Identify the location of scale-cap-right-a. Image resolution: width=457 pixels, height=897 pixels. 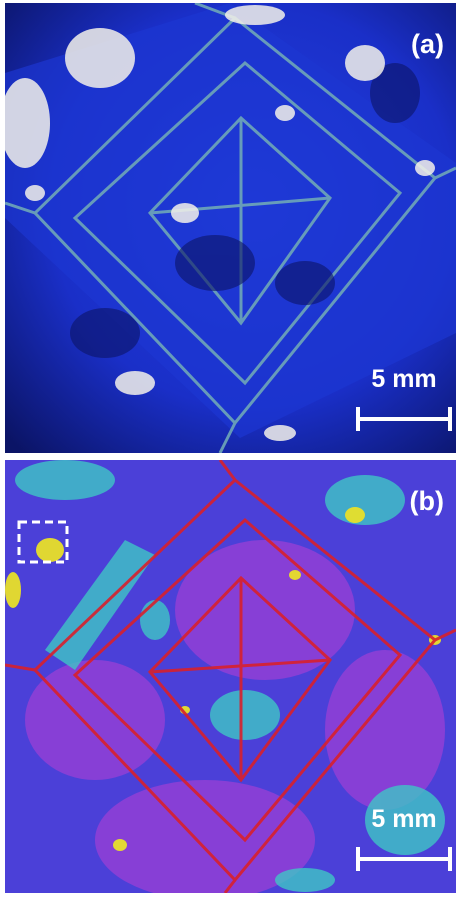
(450, 419).